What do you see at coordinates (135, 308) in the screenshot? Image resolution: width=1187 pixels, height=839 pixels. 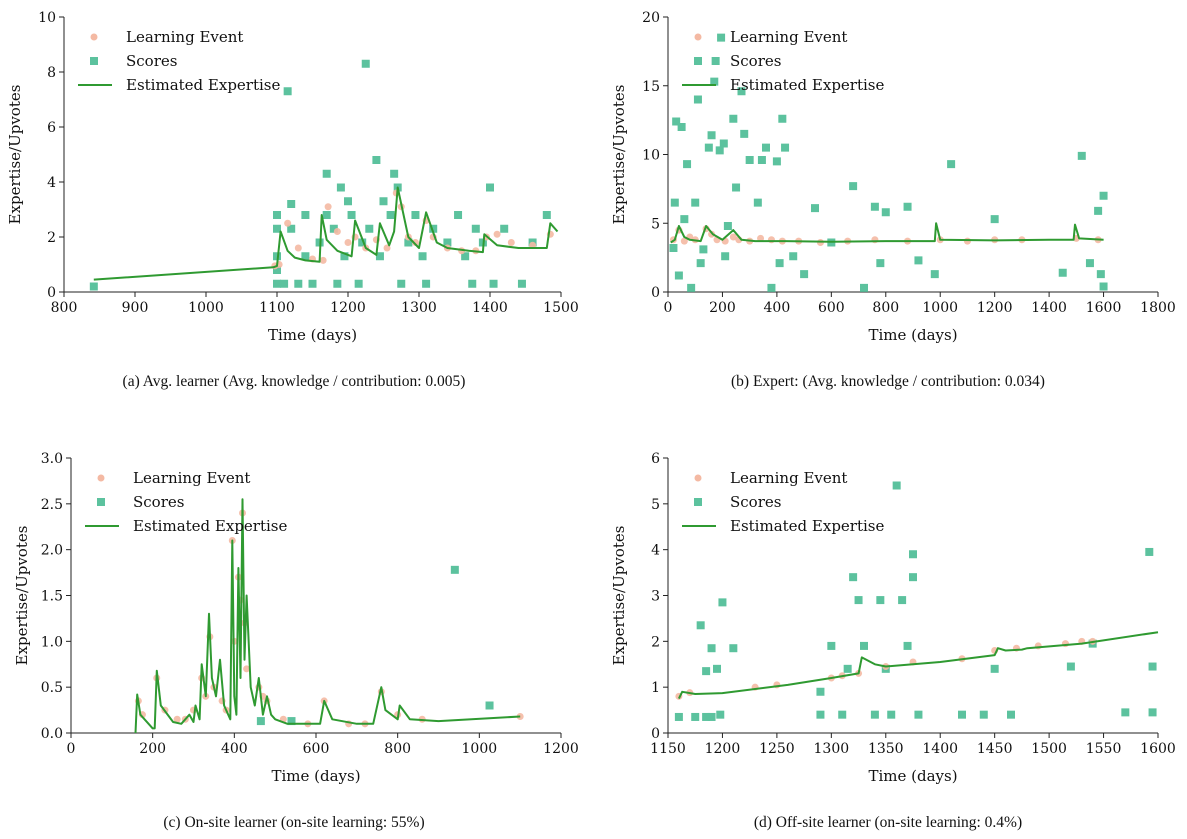 I see `x-tick-label: 900` at bounding box center [135, 308].